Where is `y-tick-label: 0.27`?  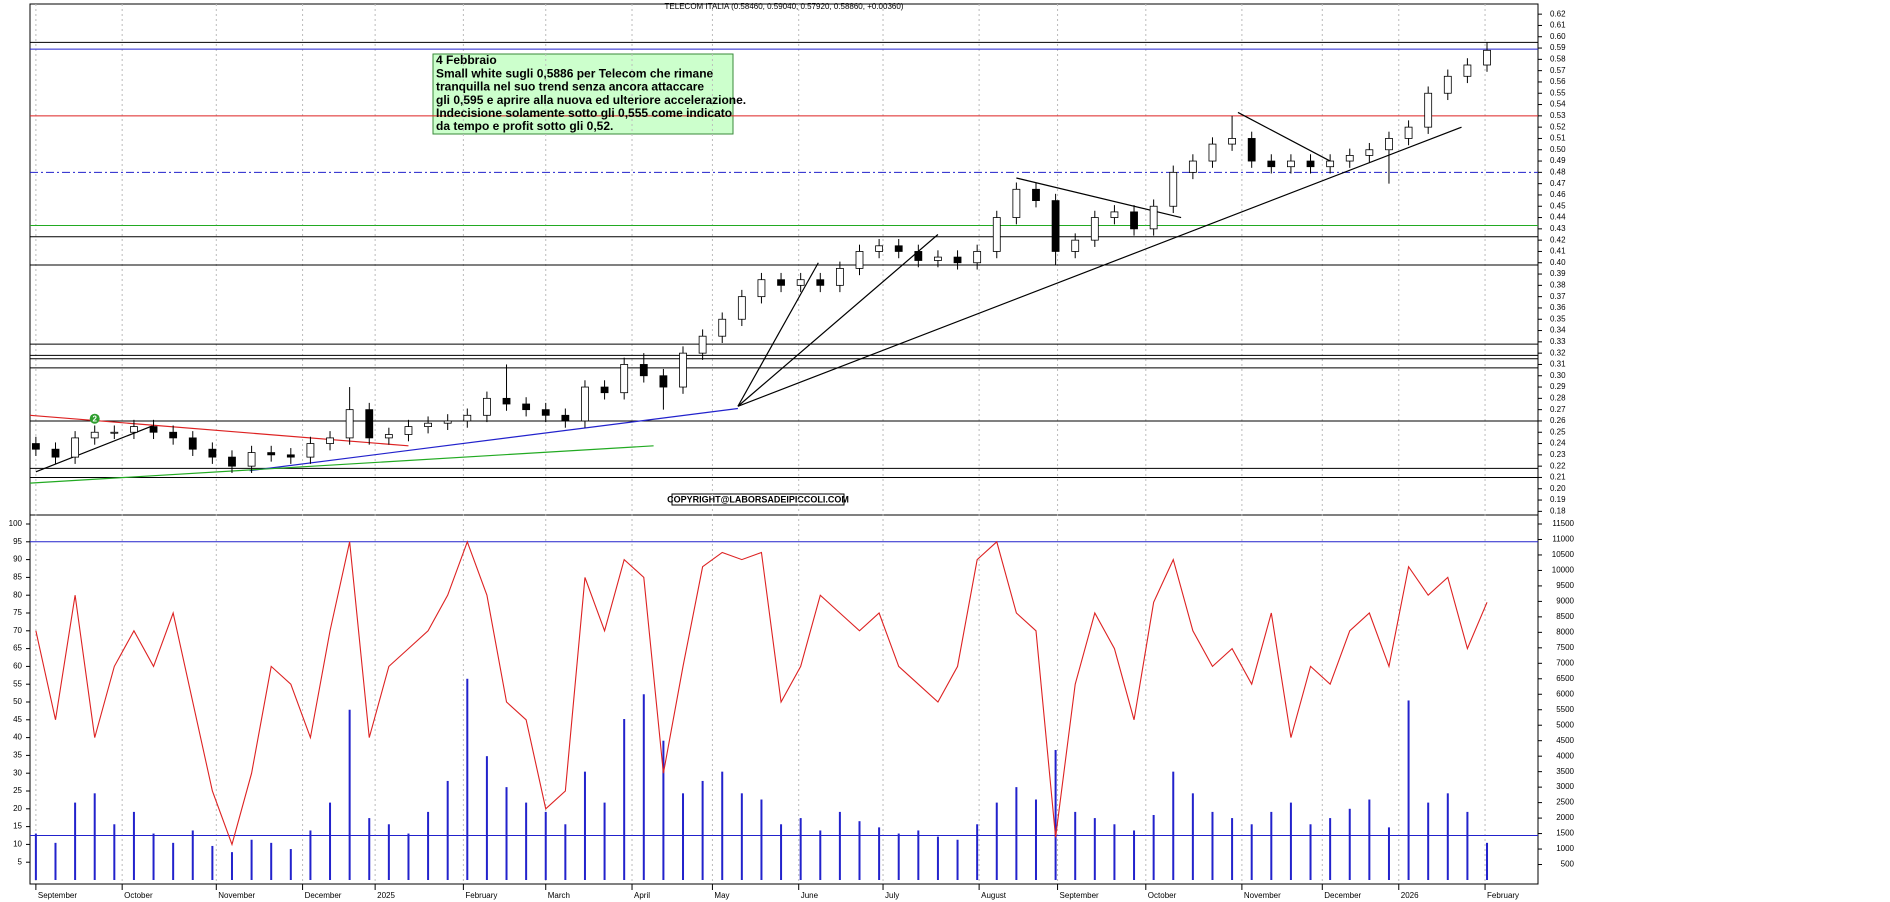
y-tick-label: 0.27 is located at coordinates (1558, 409).